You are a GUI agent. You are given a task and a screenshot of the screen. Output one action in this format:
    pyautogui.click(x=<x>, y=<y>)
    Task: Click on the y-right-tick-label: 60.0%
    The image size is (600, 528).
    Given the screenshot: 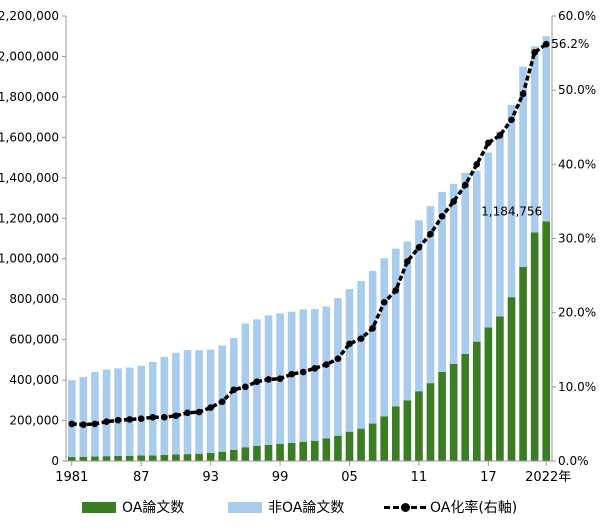 What is the action you would take?
    pyautogui.click(x=577, y=16)
    